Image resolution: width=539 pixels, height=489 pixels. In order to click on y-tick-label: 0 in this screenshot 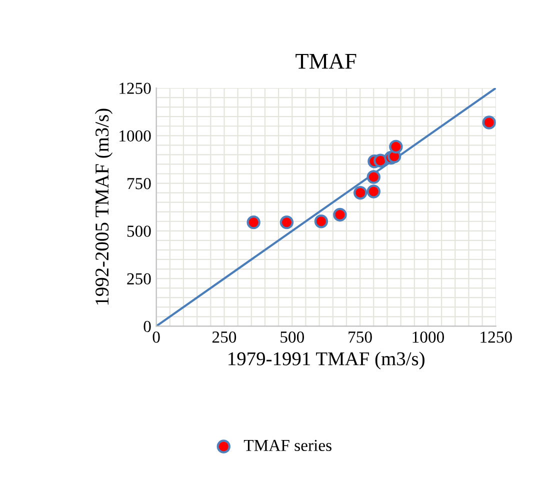, I will do `click(147, 326)`.